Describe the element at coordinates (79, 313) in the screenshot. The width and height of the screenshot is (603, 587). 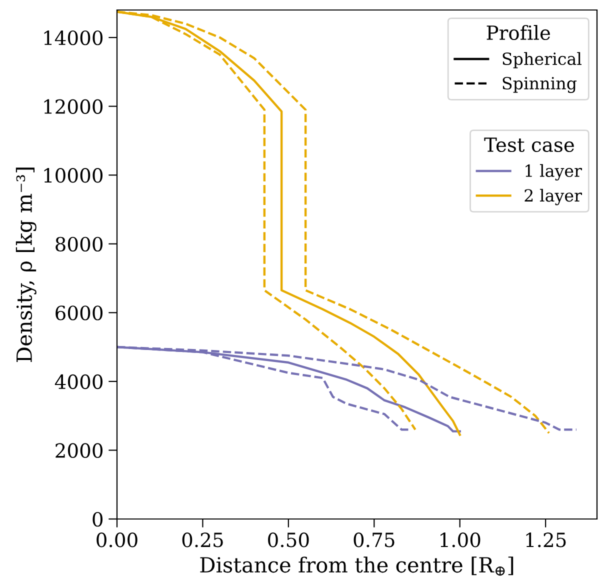
I see `y-tick-label: 6000` at that location.